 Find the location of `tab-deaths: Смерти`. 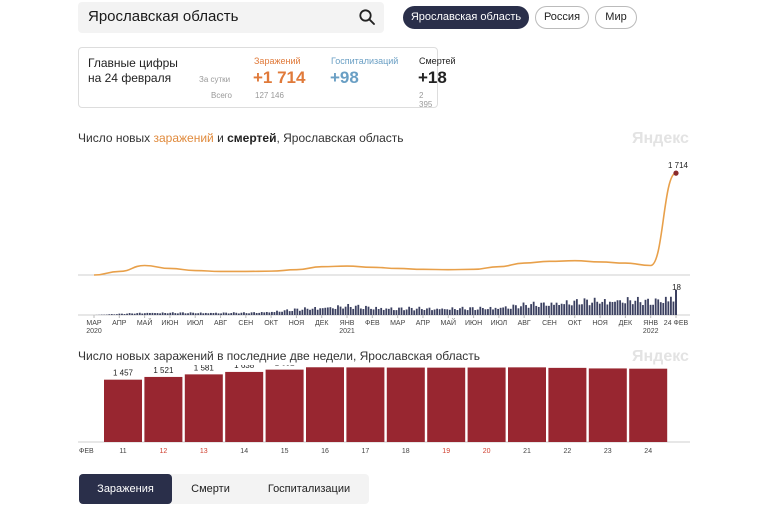

tab-deaths: Смерти is located at coordinates (210, 489).